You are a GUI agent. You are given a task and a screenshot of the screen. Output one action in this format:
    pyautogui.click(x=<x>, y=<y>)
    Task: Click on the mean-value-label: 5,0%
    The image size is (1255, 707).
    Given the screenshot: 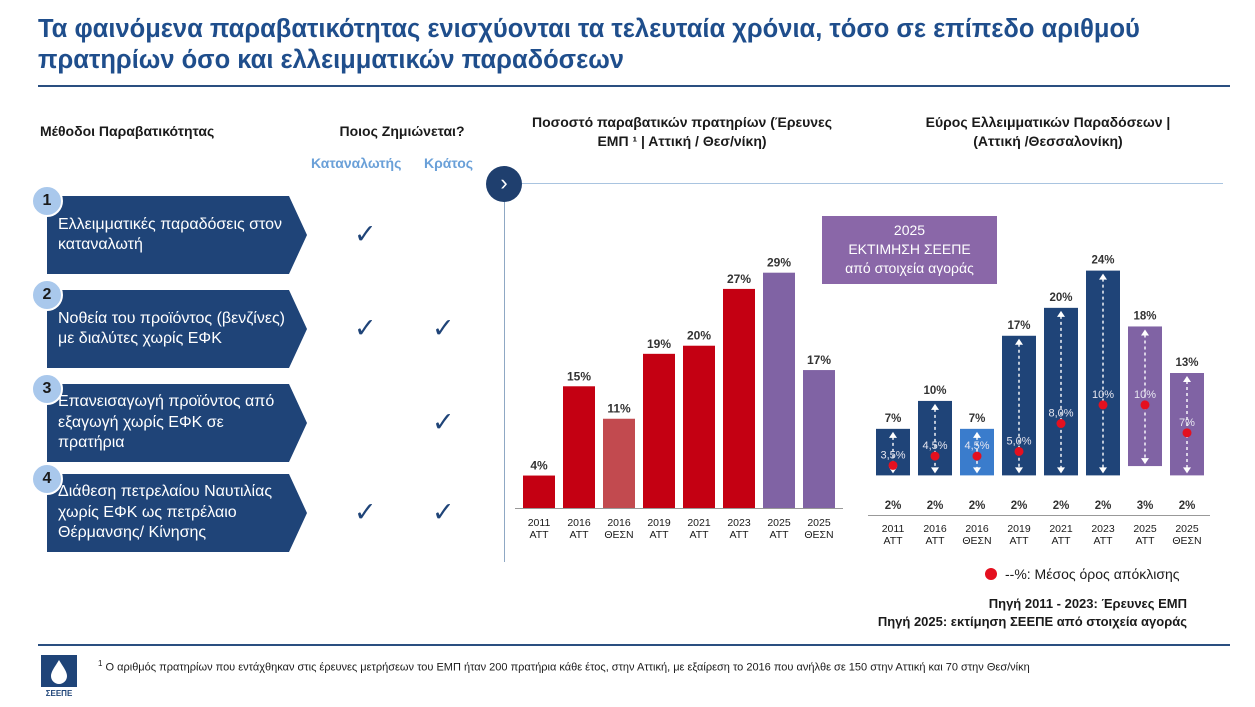 What is the action you would take?
    pyautogui.click(x=1018, y=441)
    